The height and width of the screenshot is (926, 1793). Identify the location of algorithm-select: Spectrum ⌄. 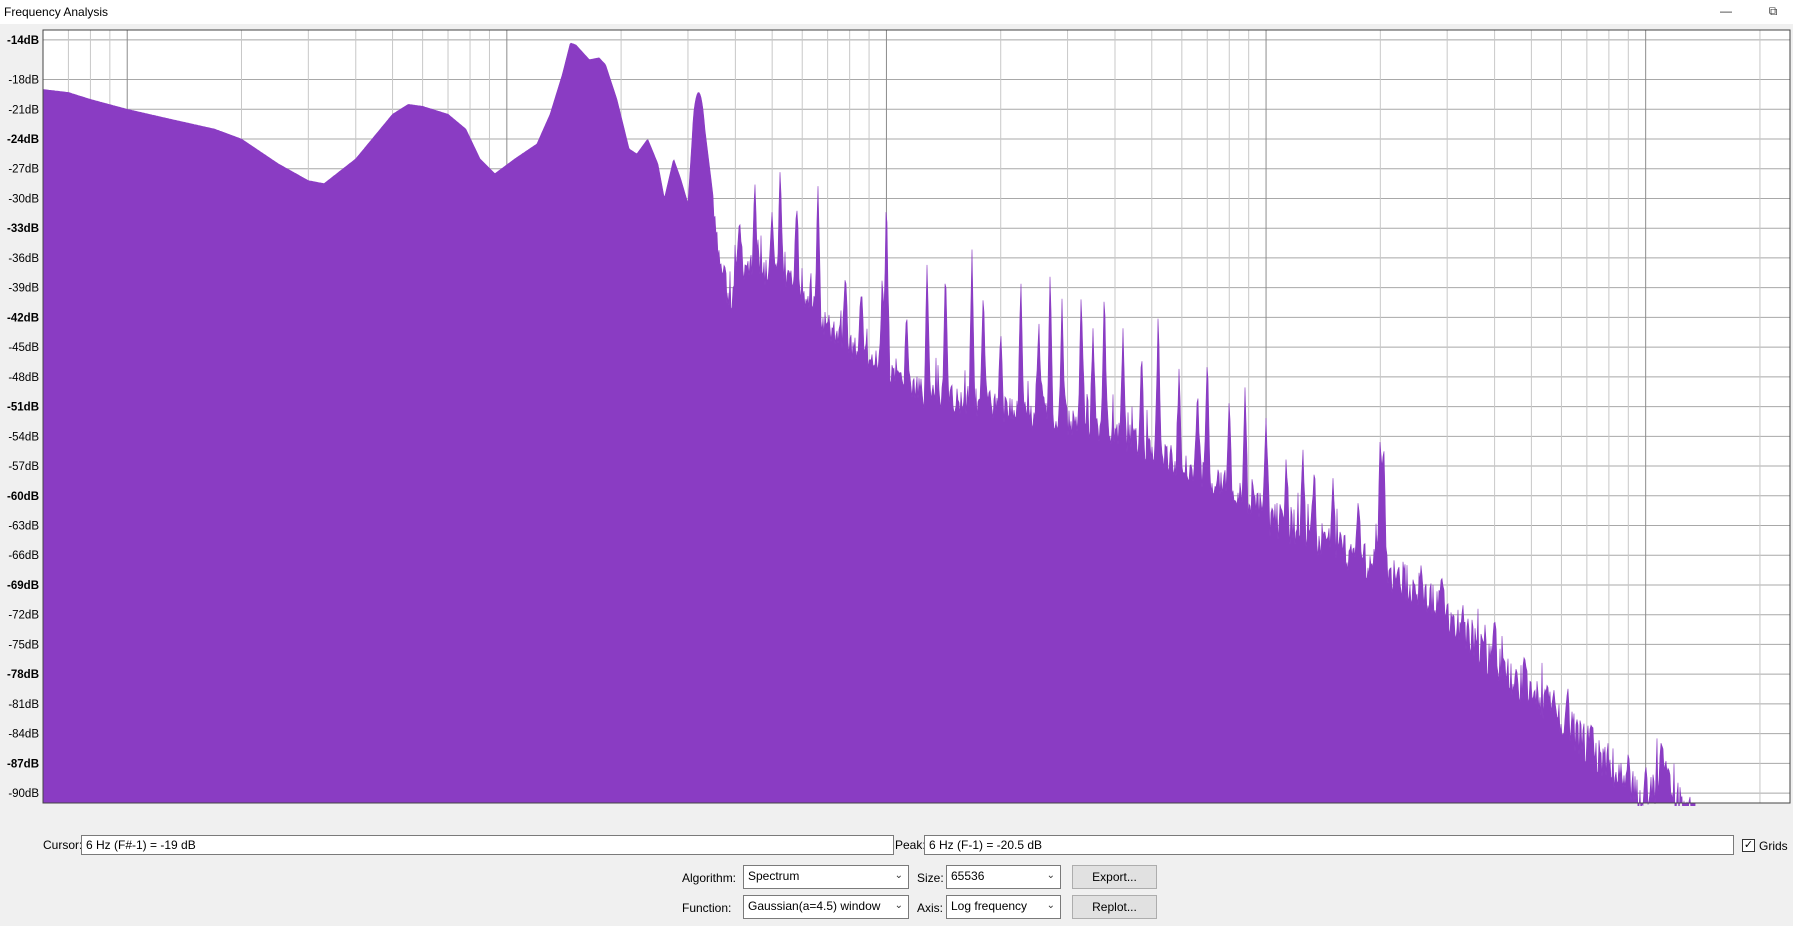
(826, 877).